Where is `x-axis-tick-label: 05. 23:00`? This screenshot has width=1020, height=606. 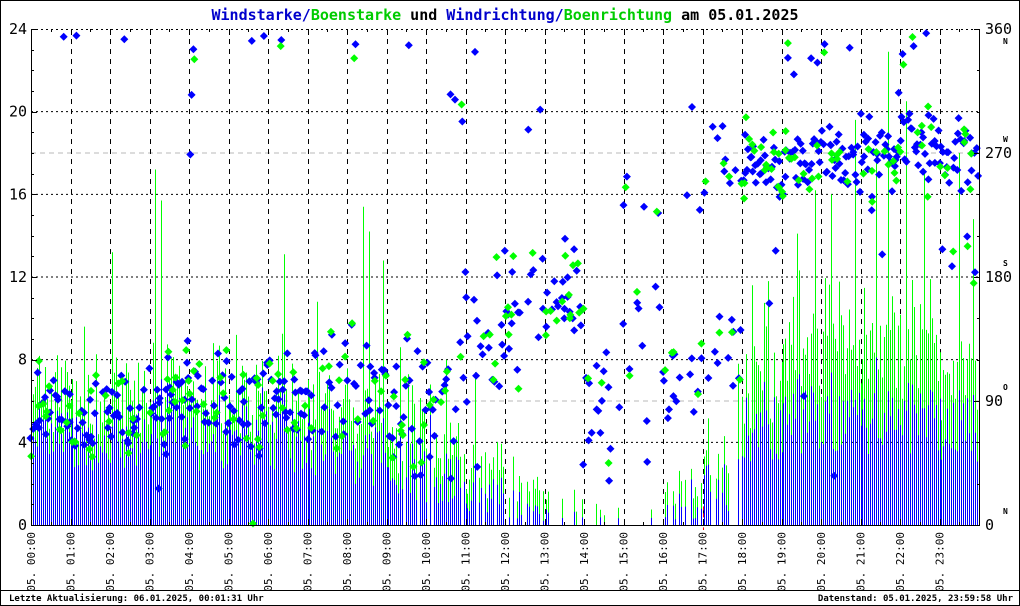 x-axis-tick-label: 05. 23:00 is located at coordinates (940, 561).